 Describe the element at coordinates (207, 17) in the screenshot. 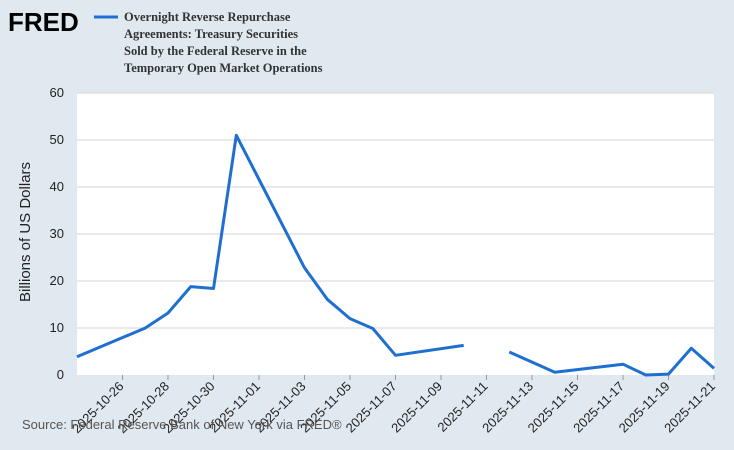

I see `legend-label-line-1: Overnight Reverse Repurchase` at that location.